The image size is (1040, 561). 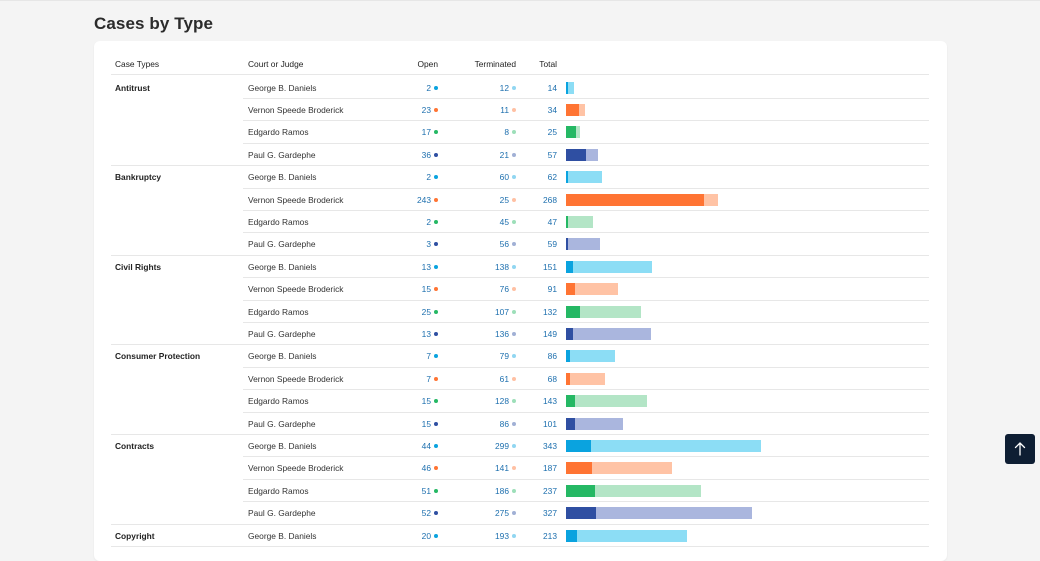 I want to click on open-count: 17, so click(x=416, y=132).